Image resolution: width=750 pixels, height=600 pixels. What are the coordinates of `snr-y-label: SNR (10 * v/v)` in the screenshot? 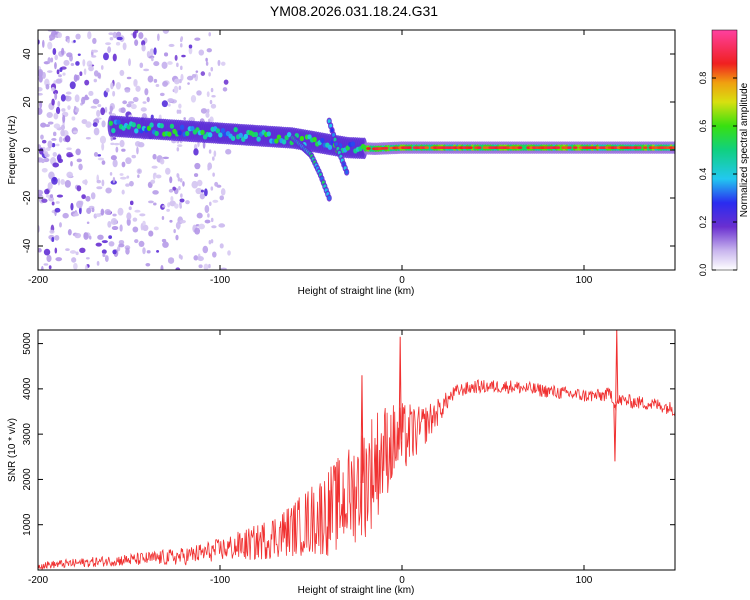 It's located at (12, 450).